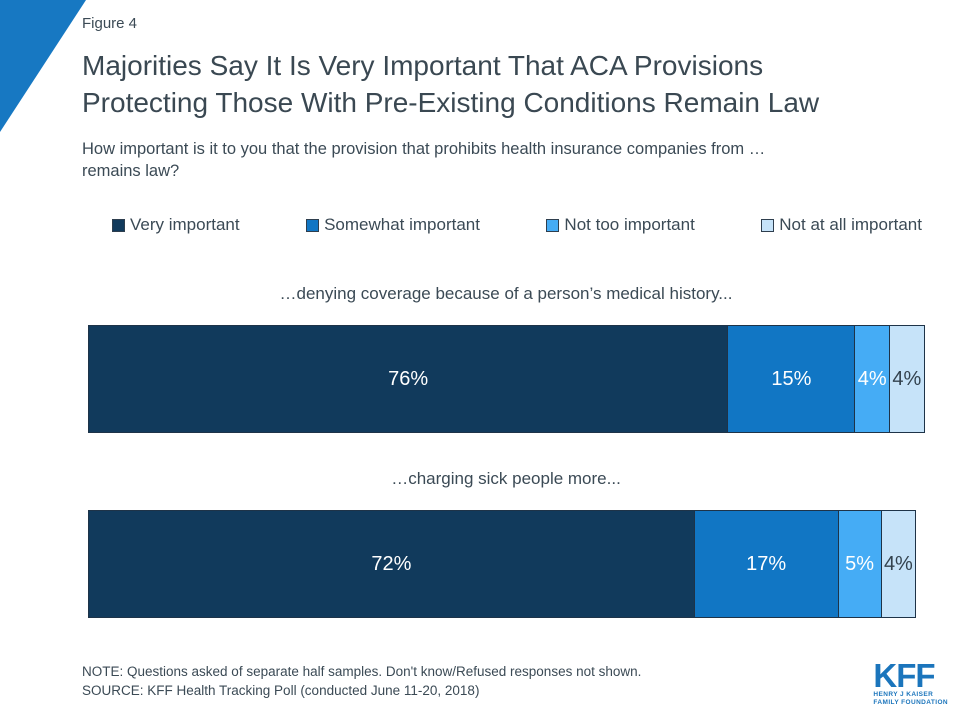  What do you see at coordinates (910, 702) in the screenshot?
I see `kff-logo-sub-line2: FAMILY FOUNDATION` at bounding box center [910, 702].